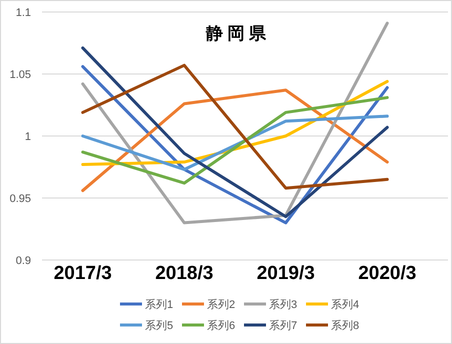  I want to click on line-series, so click(235, 142).